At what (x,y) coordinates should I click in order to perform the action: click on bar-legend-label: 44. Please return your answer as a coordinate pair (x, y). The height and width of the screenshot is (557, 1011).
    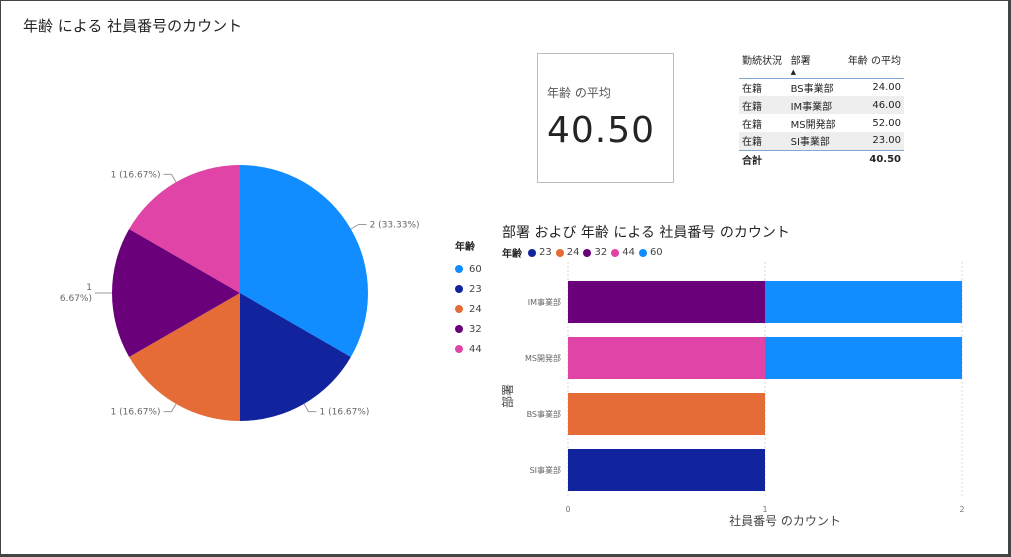
    Looking at the image, I should click on (628, 252).